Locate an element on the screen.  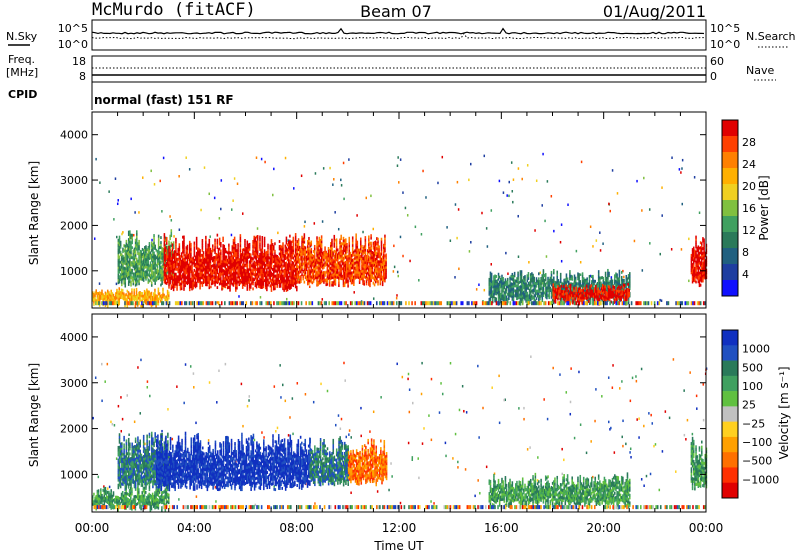
freq-panel-frame is located at coordinates (399, 69).